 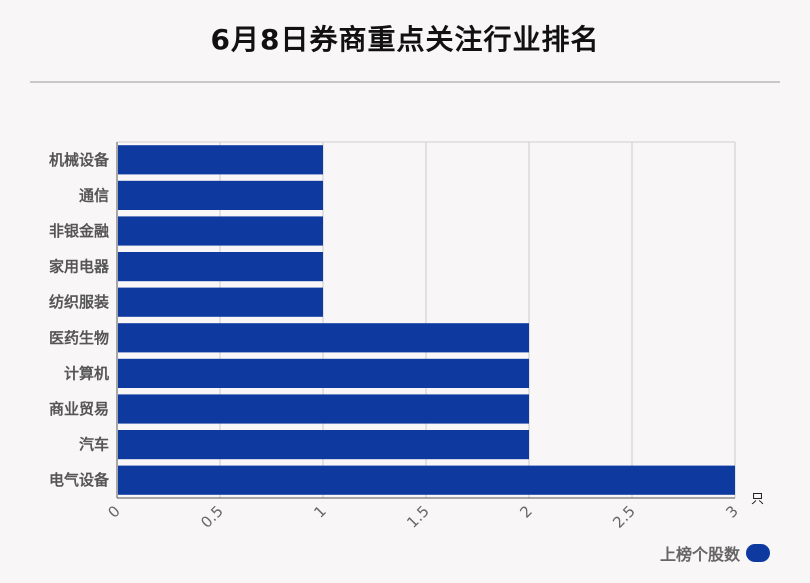 I want to click on chart-title: 6月8日券商重点关注行业排名, so click(x=405, y=39).